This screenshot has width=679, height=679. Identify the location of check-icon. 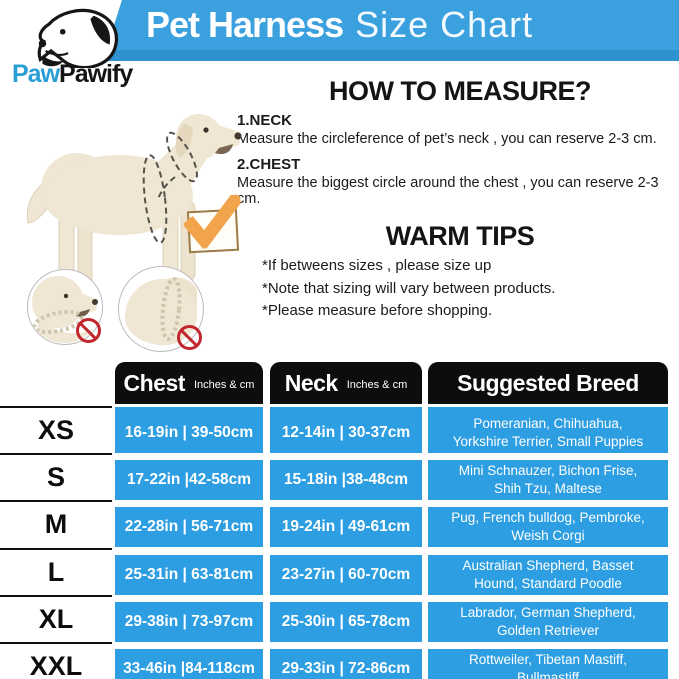
(212, 222).